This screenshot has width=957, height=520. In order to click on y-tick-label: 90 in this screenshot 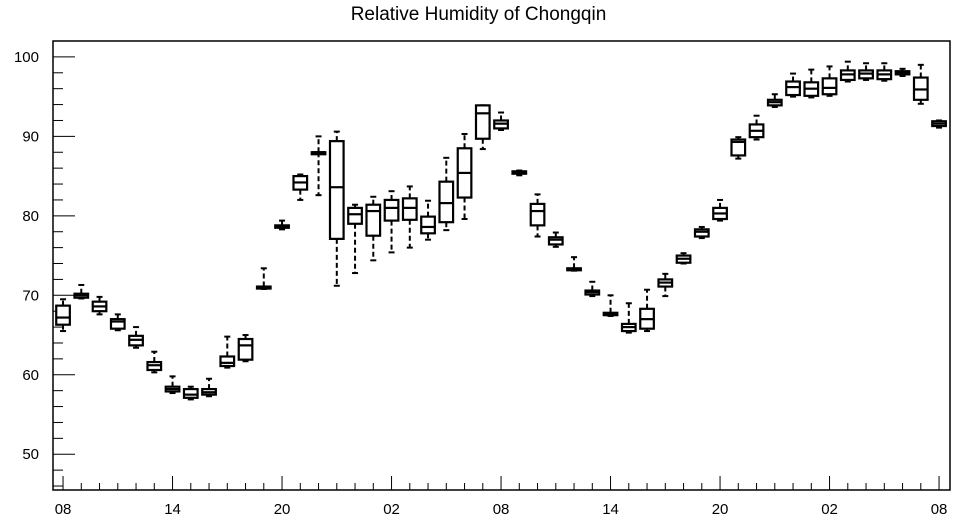, I will do `click(30, 136)`.